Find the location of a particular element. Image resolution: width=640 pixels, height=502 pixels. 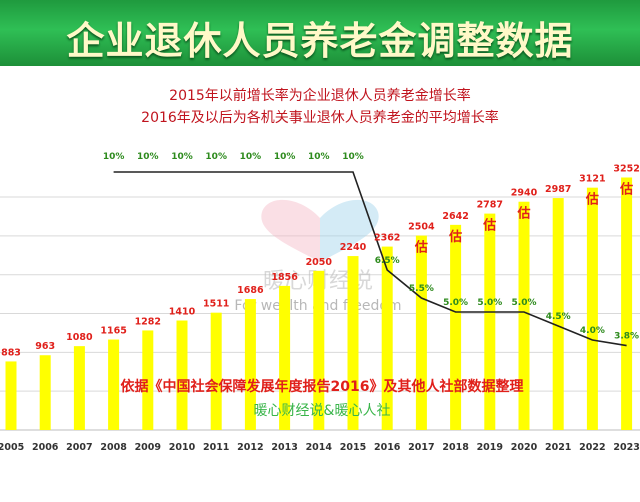

value-label: 2362 is located at coordinates (387, 238).